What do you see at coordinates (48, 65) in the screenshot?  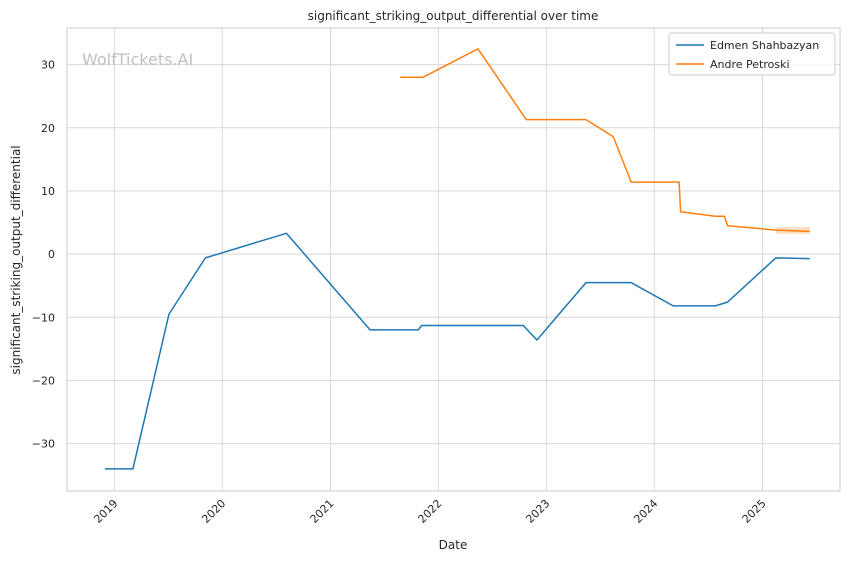 I see `y-tick-label: 30` at bounding box center [48, 65].